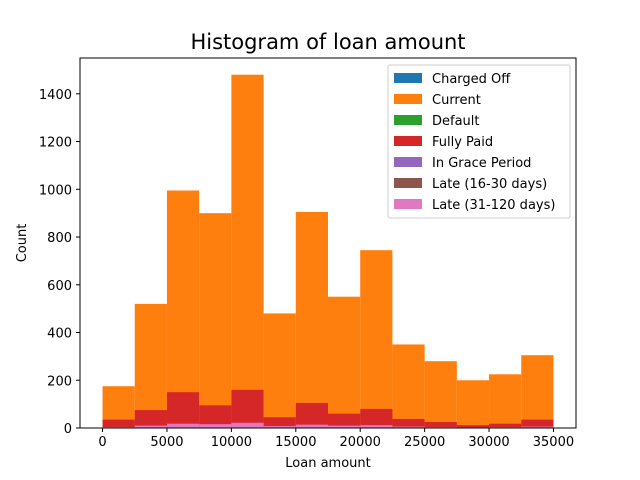 Image resolution: width=640 pixels, height=480 pixels. What do you see at coordinates (456, 121) in the screenshot?
I see `legend-entry-label: Default` at bounding box center [456, 121].